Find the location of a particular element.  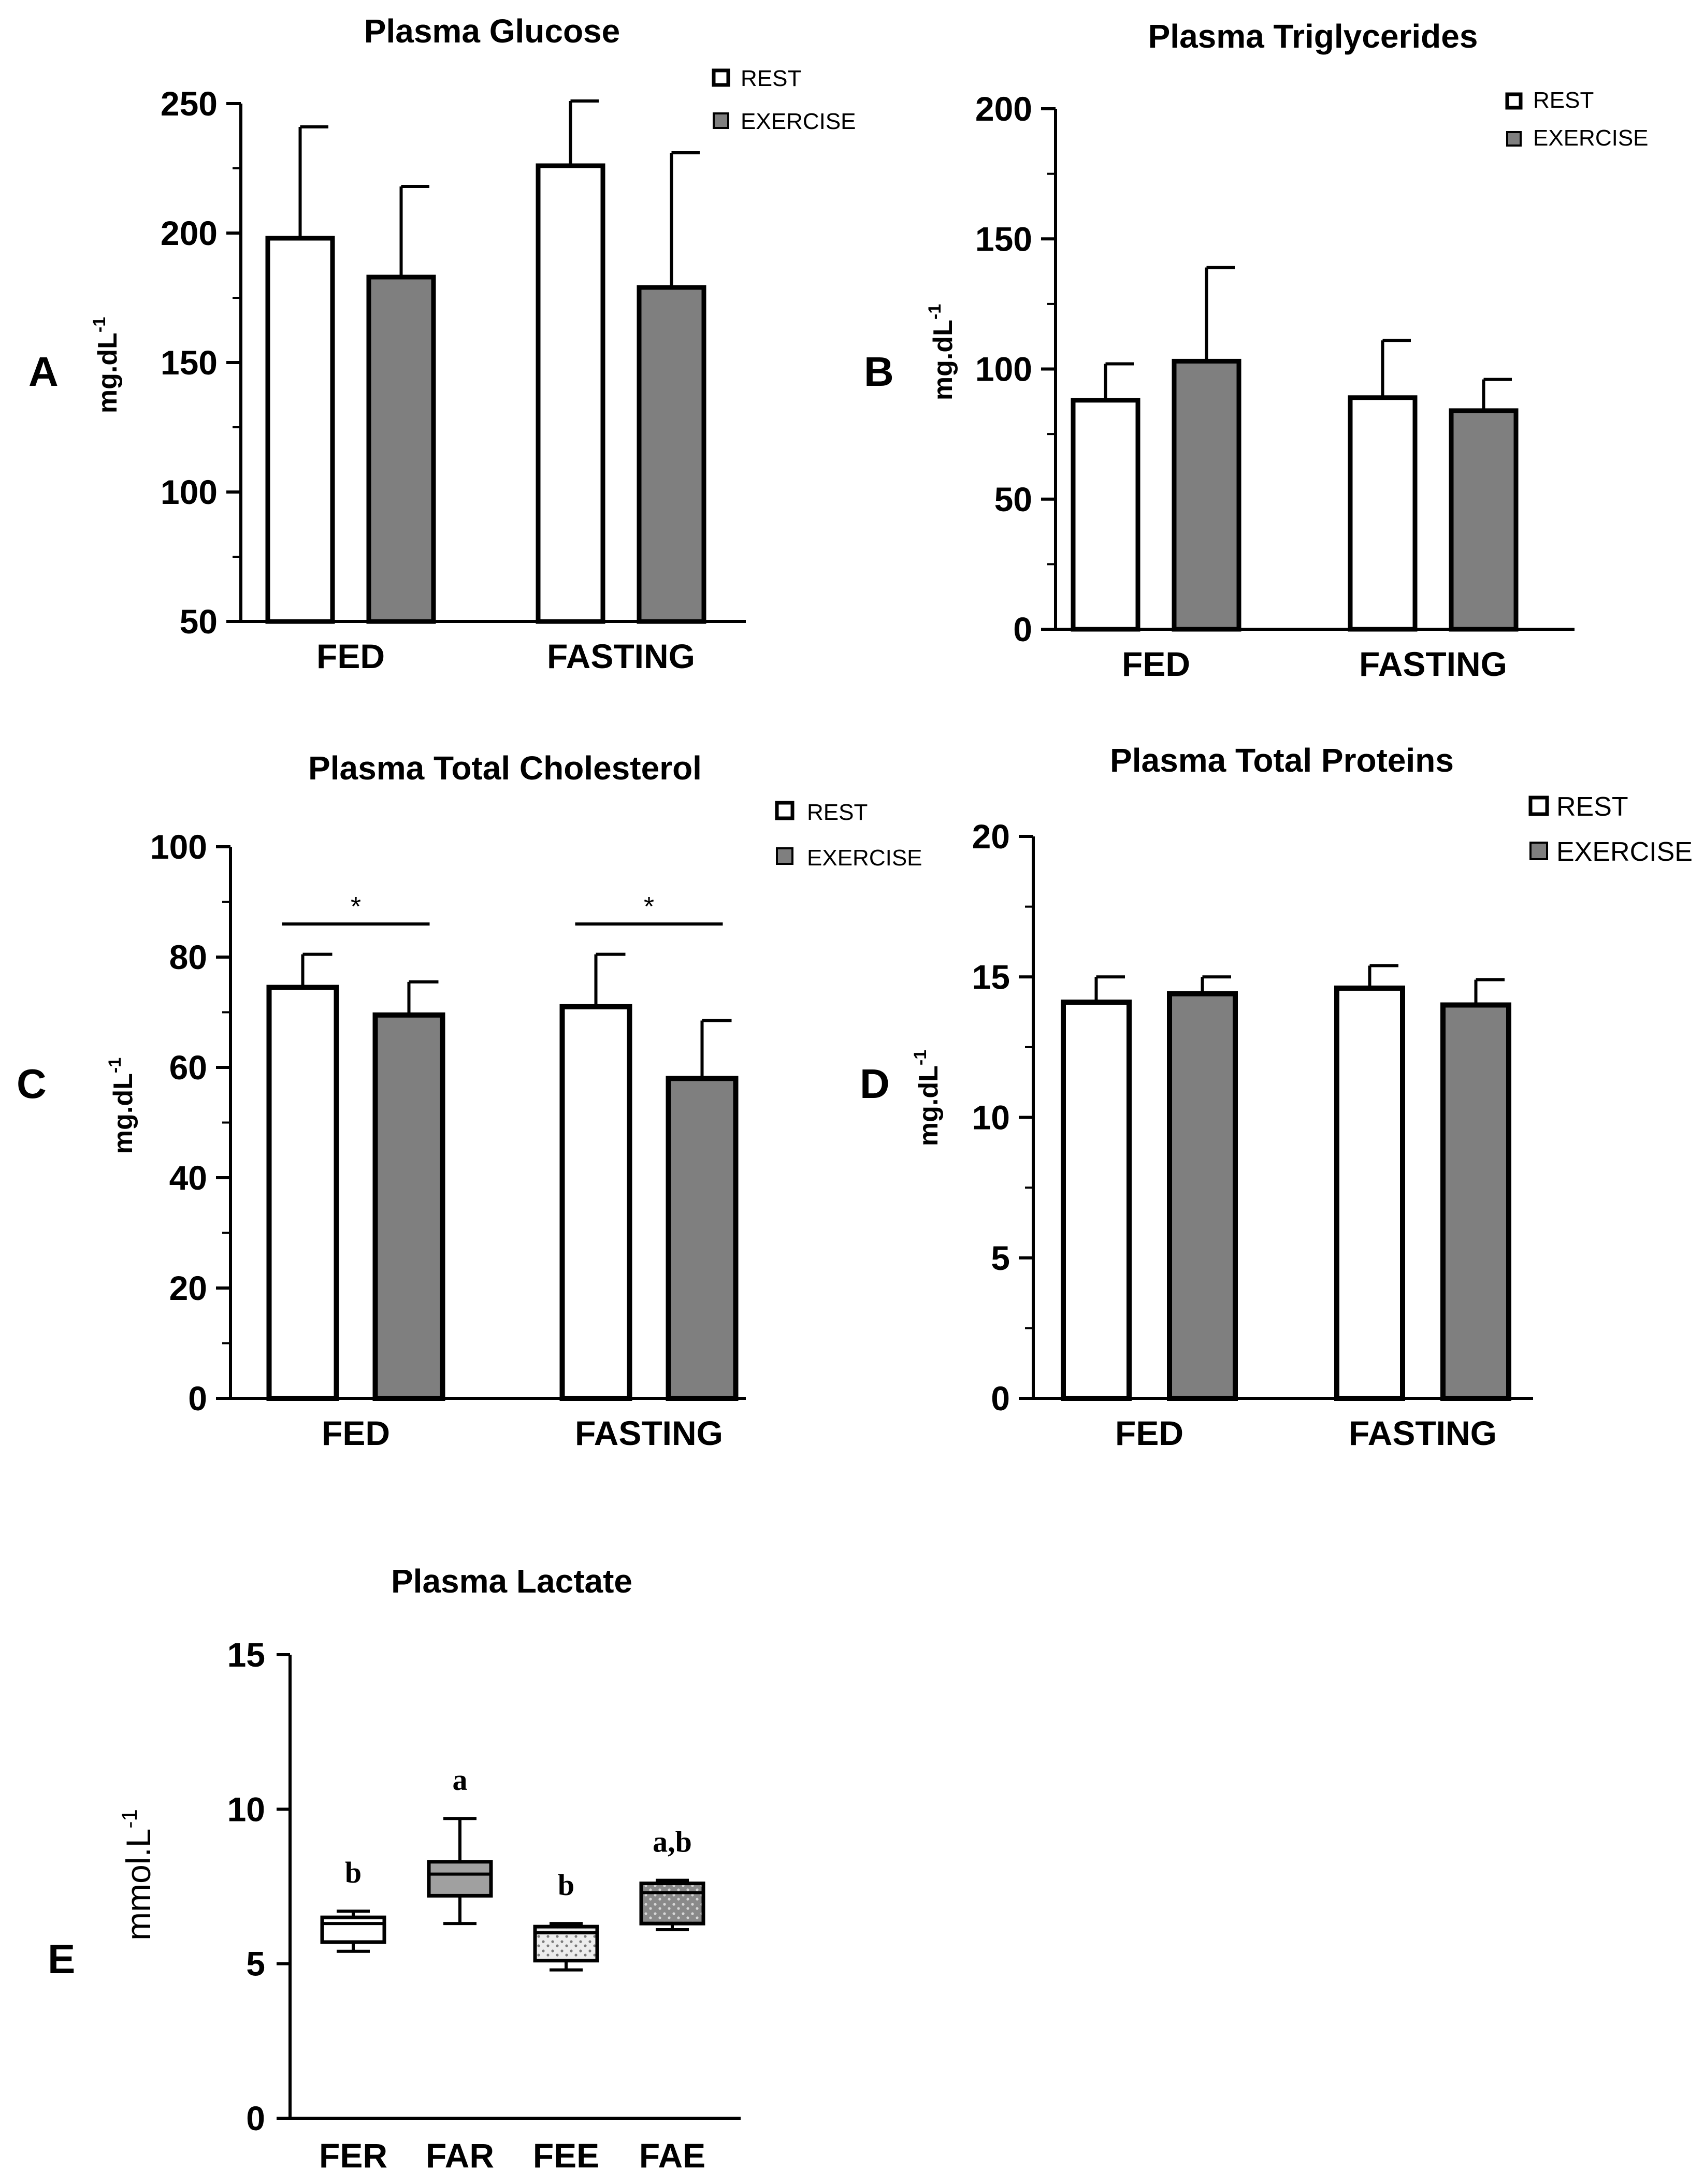

y-tick-label: 150 is located at coordinates (1004, 239).